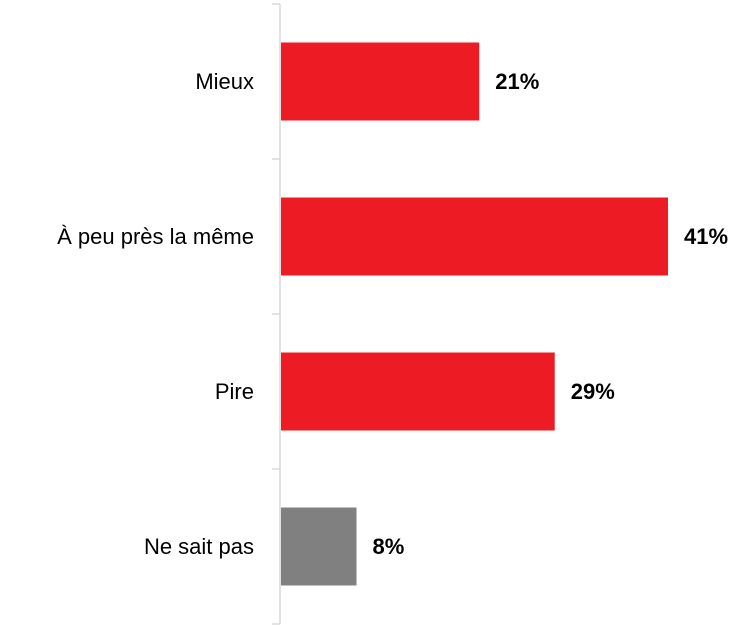 Image resolution: width=740 pixels, height=627 pixels. I want to click on category-label-1: Mieux, so click(224, 81).